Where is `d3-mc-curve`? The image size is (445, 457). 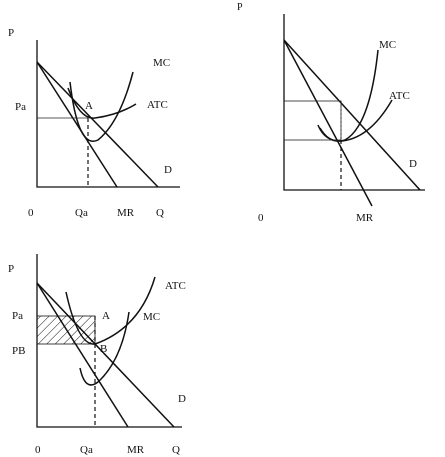
d3-mc-curve is located at coordinates (104, 348).